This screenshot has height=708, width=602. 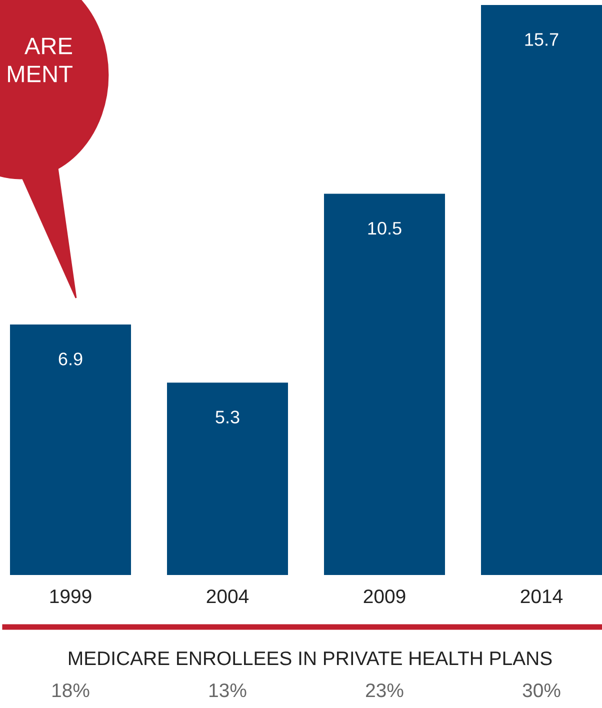 I want to click on data-label: 6.9, so click(x=70, y=359).